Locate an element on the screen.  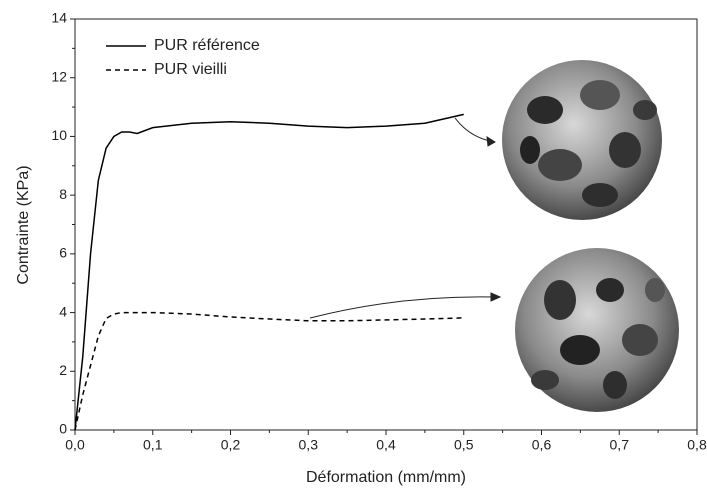
data-line is located at coordinates (269, 371).